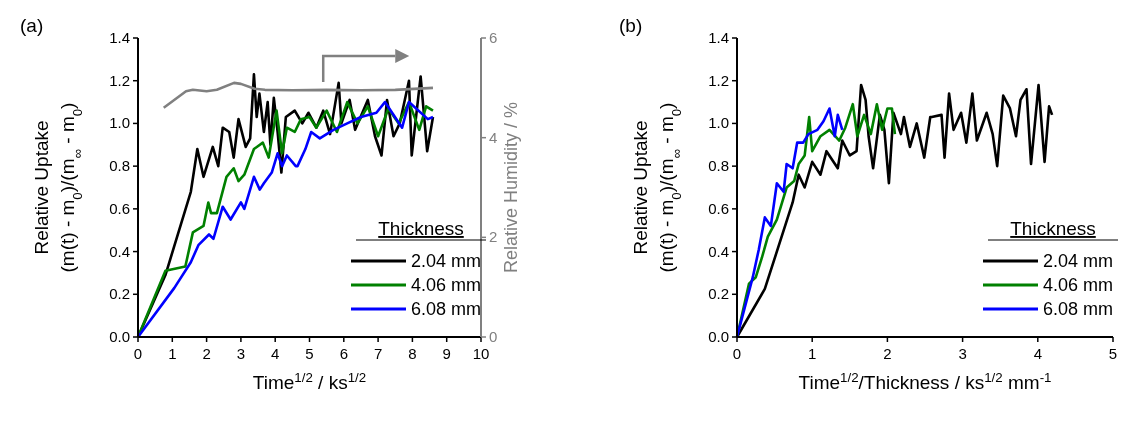  Describe the element at coordinates (481, 353) in the screenshot. I see `x-tick-label: 10` at that location.